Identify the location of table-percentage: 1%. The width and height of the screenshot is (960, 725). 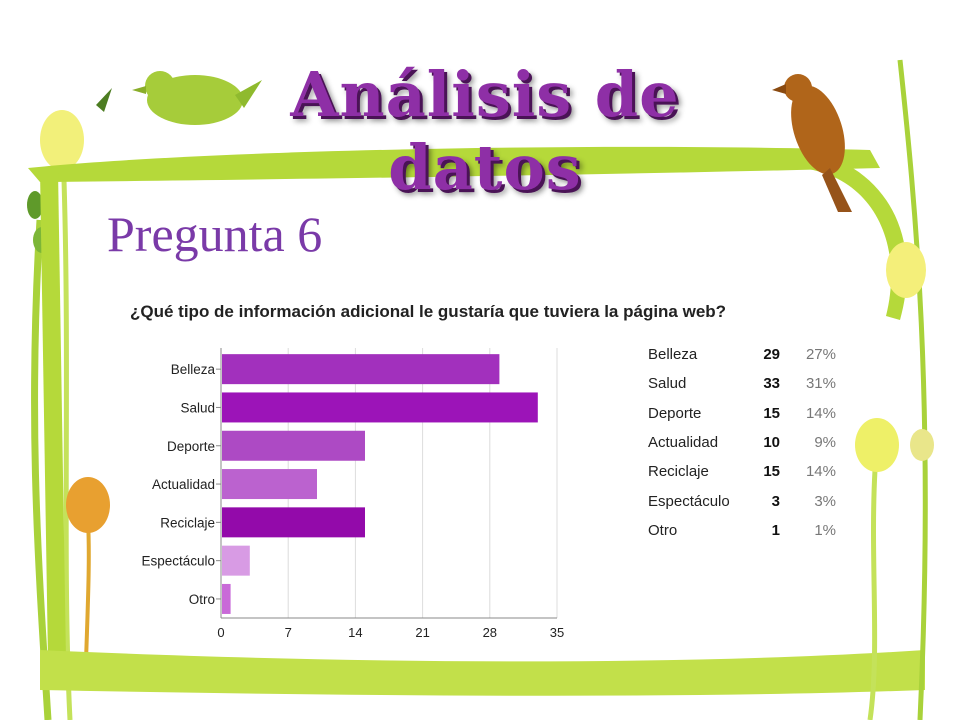
(825, 530).